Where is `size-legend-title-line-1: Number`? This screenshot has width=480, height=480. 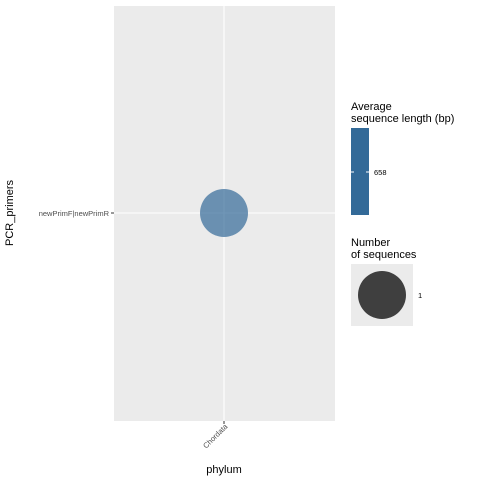 size-legend-title-line-1: Number is located at coordinates (370, 243).